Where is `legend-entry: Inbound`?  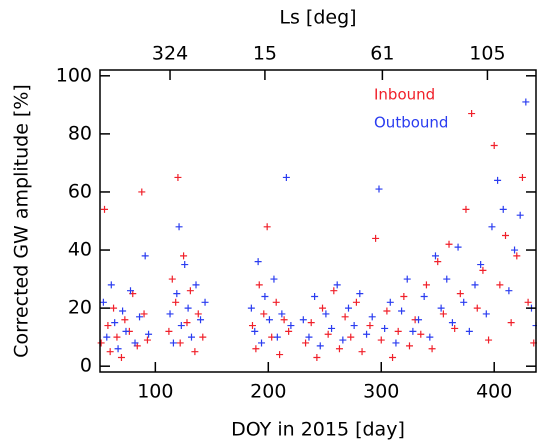
legend-entry: Inbound is located at coordinates (404, 95).